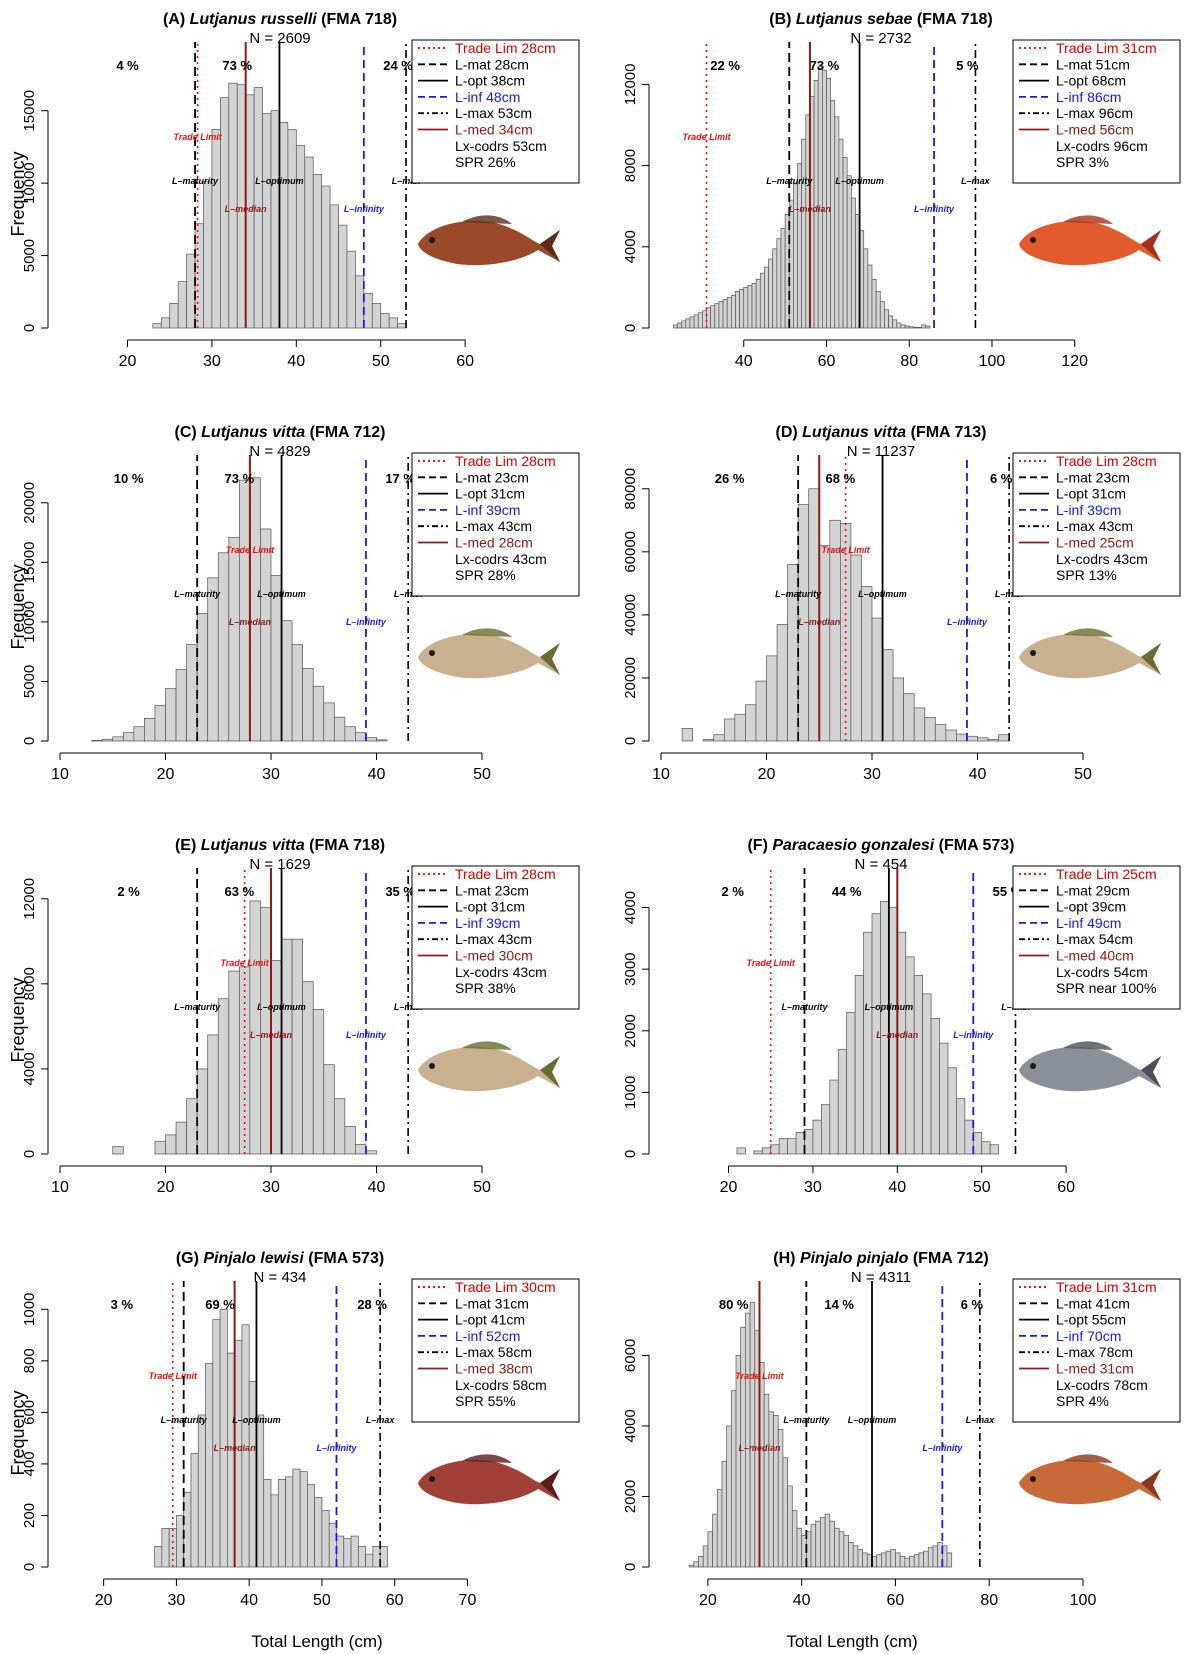 This screenshot has width=1202, height=1654. Describe the element at coordinates (482, 1187) in the screenshot. I see `x-tick-label: 50` at that location.